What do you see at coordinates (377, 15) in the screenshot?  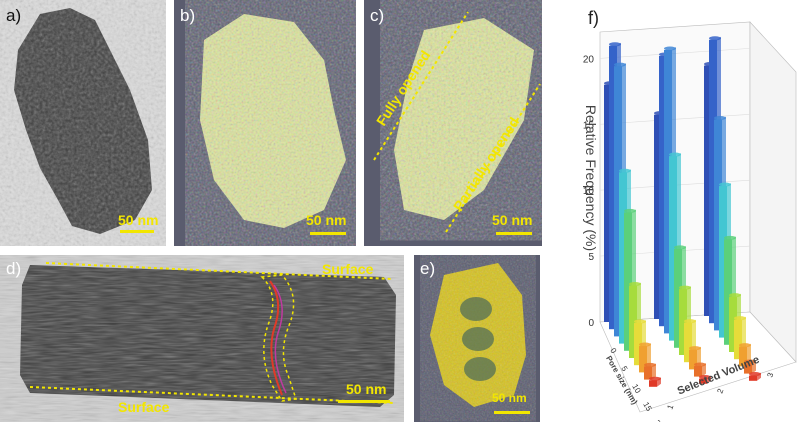 I see `panel-label-c: c)` at bounding box center [377, 15].